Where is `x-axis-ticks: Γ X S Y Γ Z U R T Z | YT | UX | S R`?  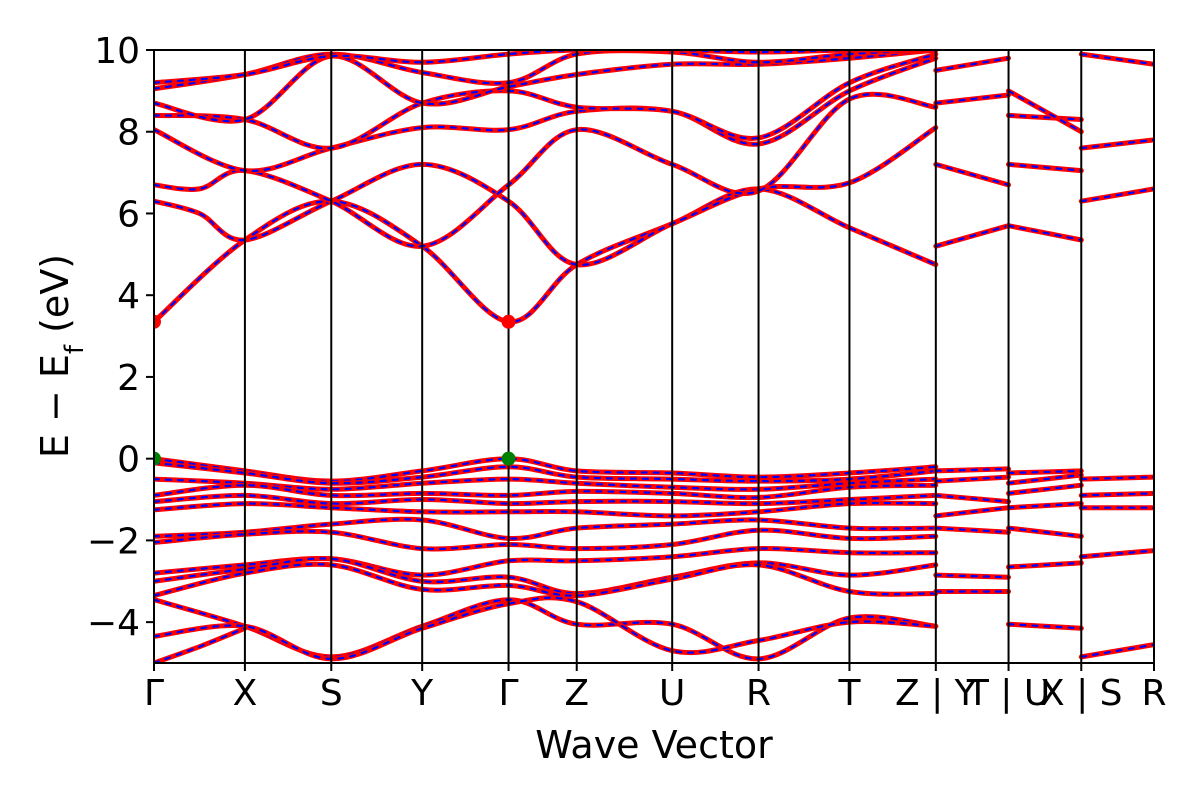
x-axis-ticks: Γ X S Y Γ Z U R T Z | YT | UX | S R is located at coordinates (655, 688).